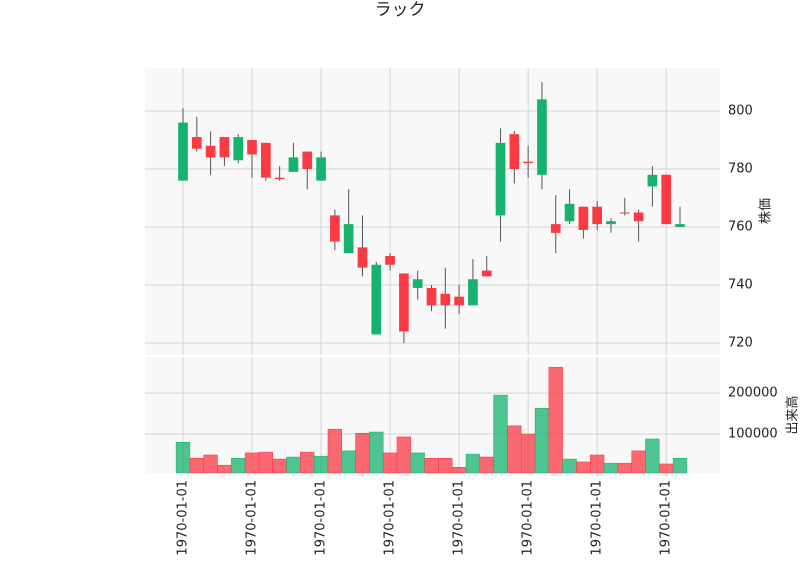 This screenshot has height=579, width=800. What do you see at coordinates (792, 414) in the screenshot?
I see `volume-axis-label: 出来高` at bounding box center [792, 414].